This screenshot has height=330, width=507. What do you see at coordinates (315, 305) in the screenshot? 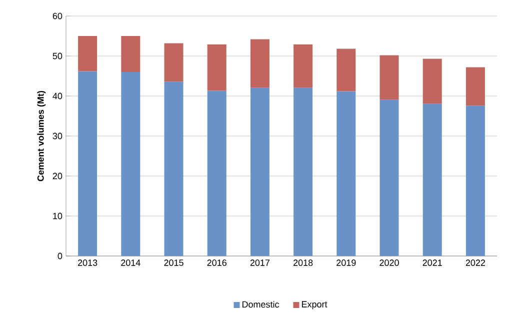
I see `legend-label: Export` at bounding box center [315, 305].